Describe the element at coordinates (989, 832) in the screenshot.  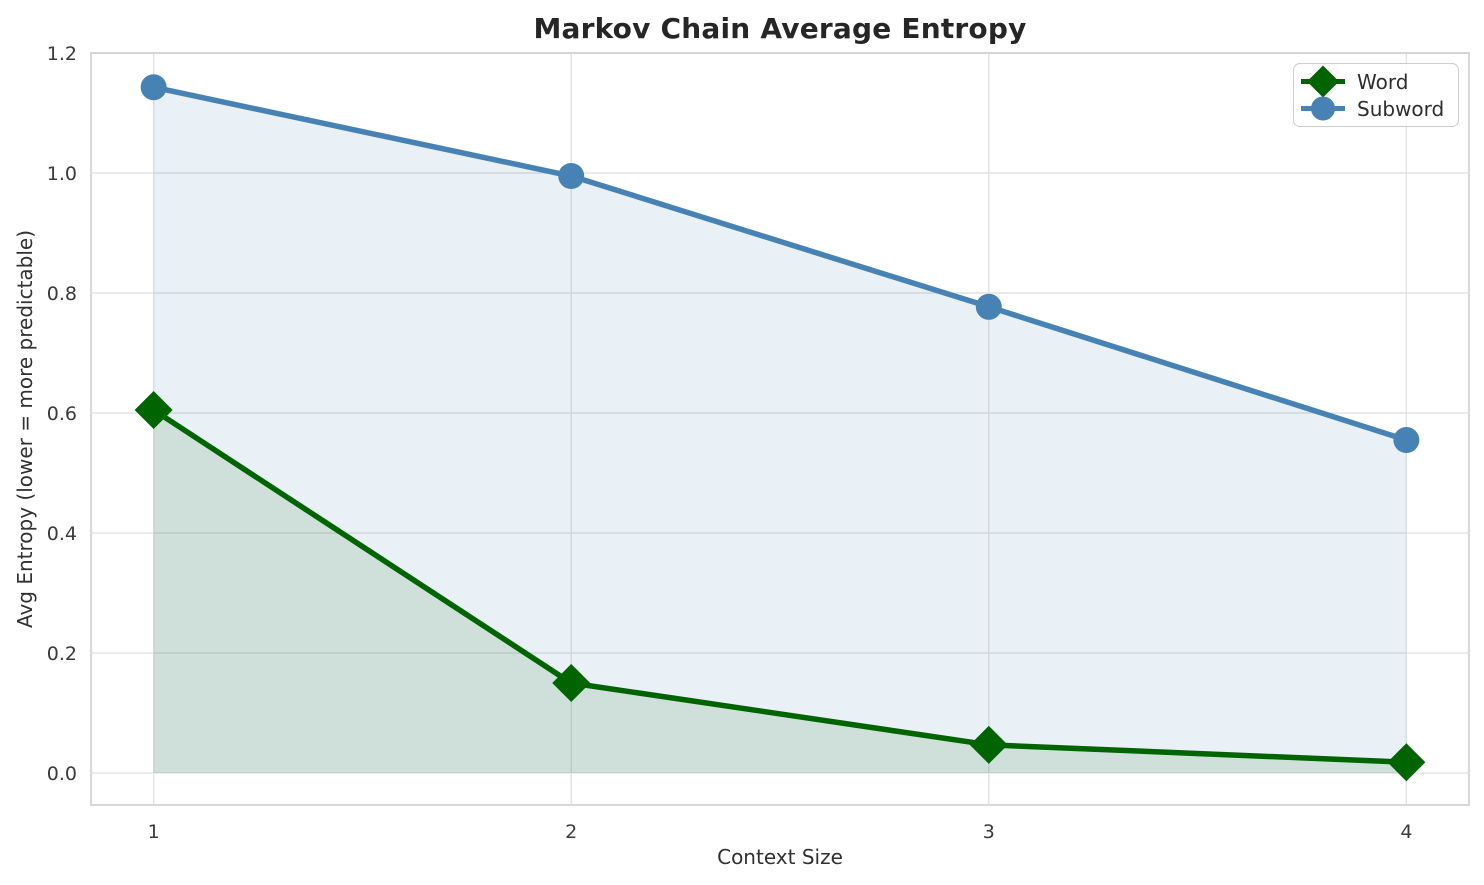
I see `x-tick-label: 3` at that location.